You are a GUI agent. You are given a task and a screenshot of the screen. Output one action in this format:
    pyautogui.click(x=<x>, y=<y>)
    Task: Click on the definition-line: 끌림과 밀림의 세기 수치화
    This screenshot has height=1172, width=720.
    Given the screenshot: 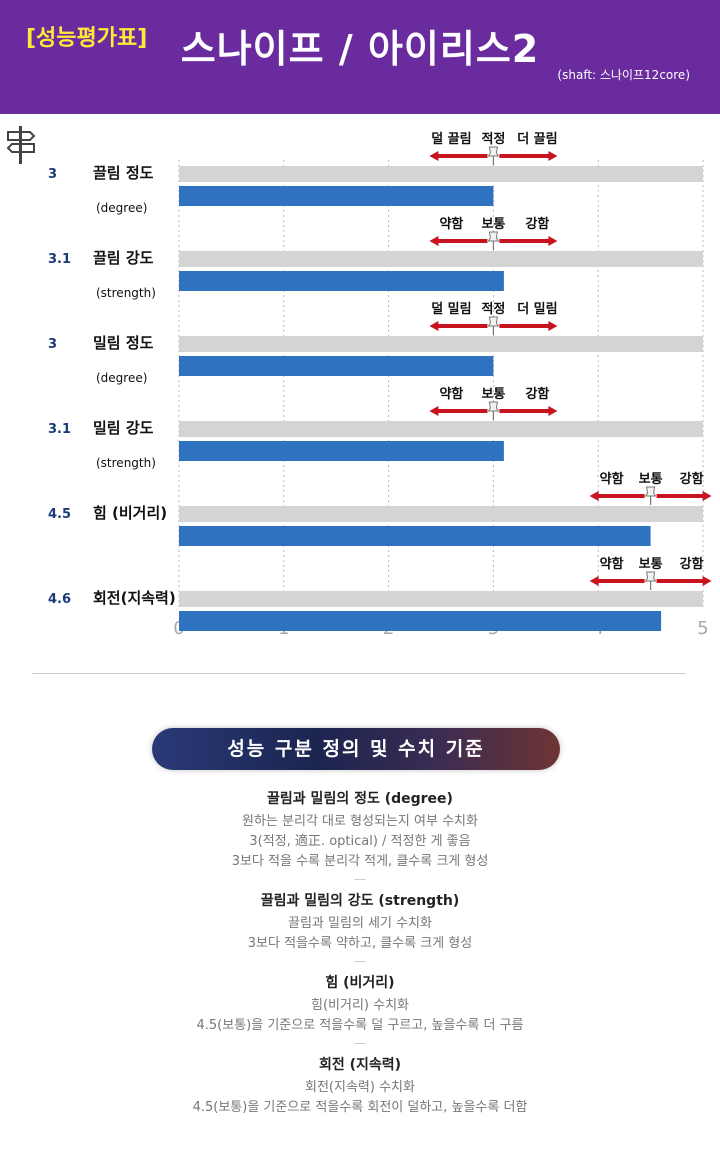 What is the action you would take?
    pyautogui.click(x=360, y=923)
    